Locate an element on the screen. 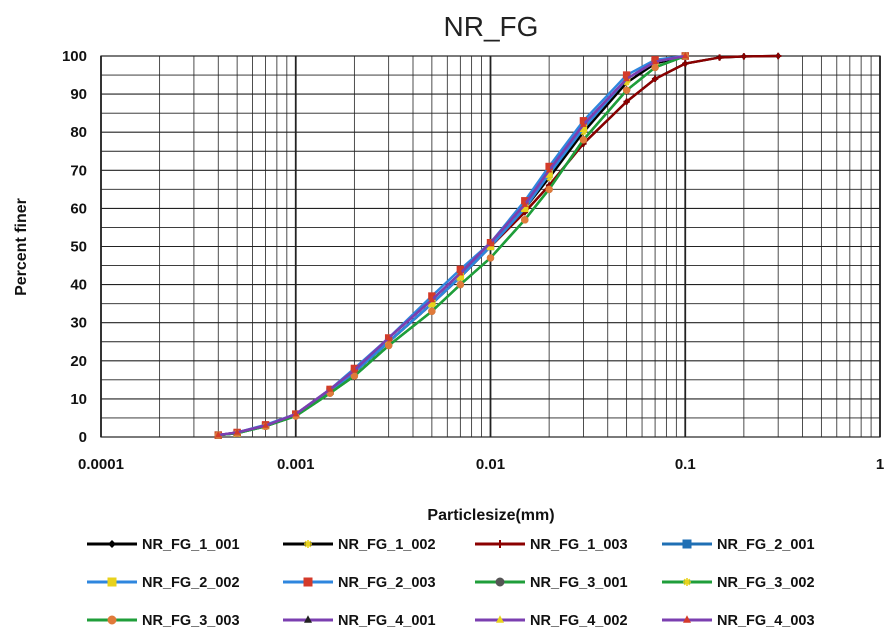  legend-item: NR_FG_3_001 is located at coordinates (551, 583).